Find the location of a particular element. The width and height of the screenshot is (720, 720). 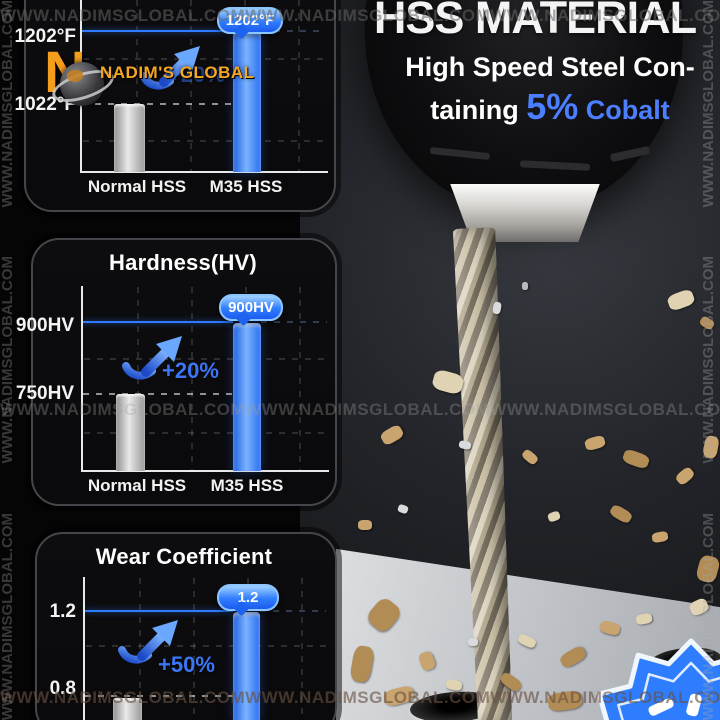

subtitle-line-2: taining 5% Cobalt is located at coordinates (550, 107).